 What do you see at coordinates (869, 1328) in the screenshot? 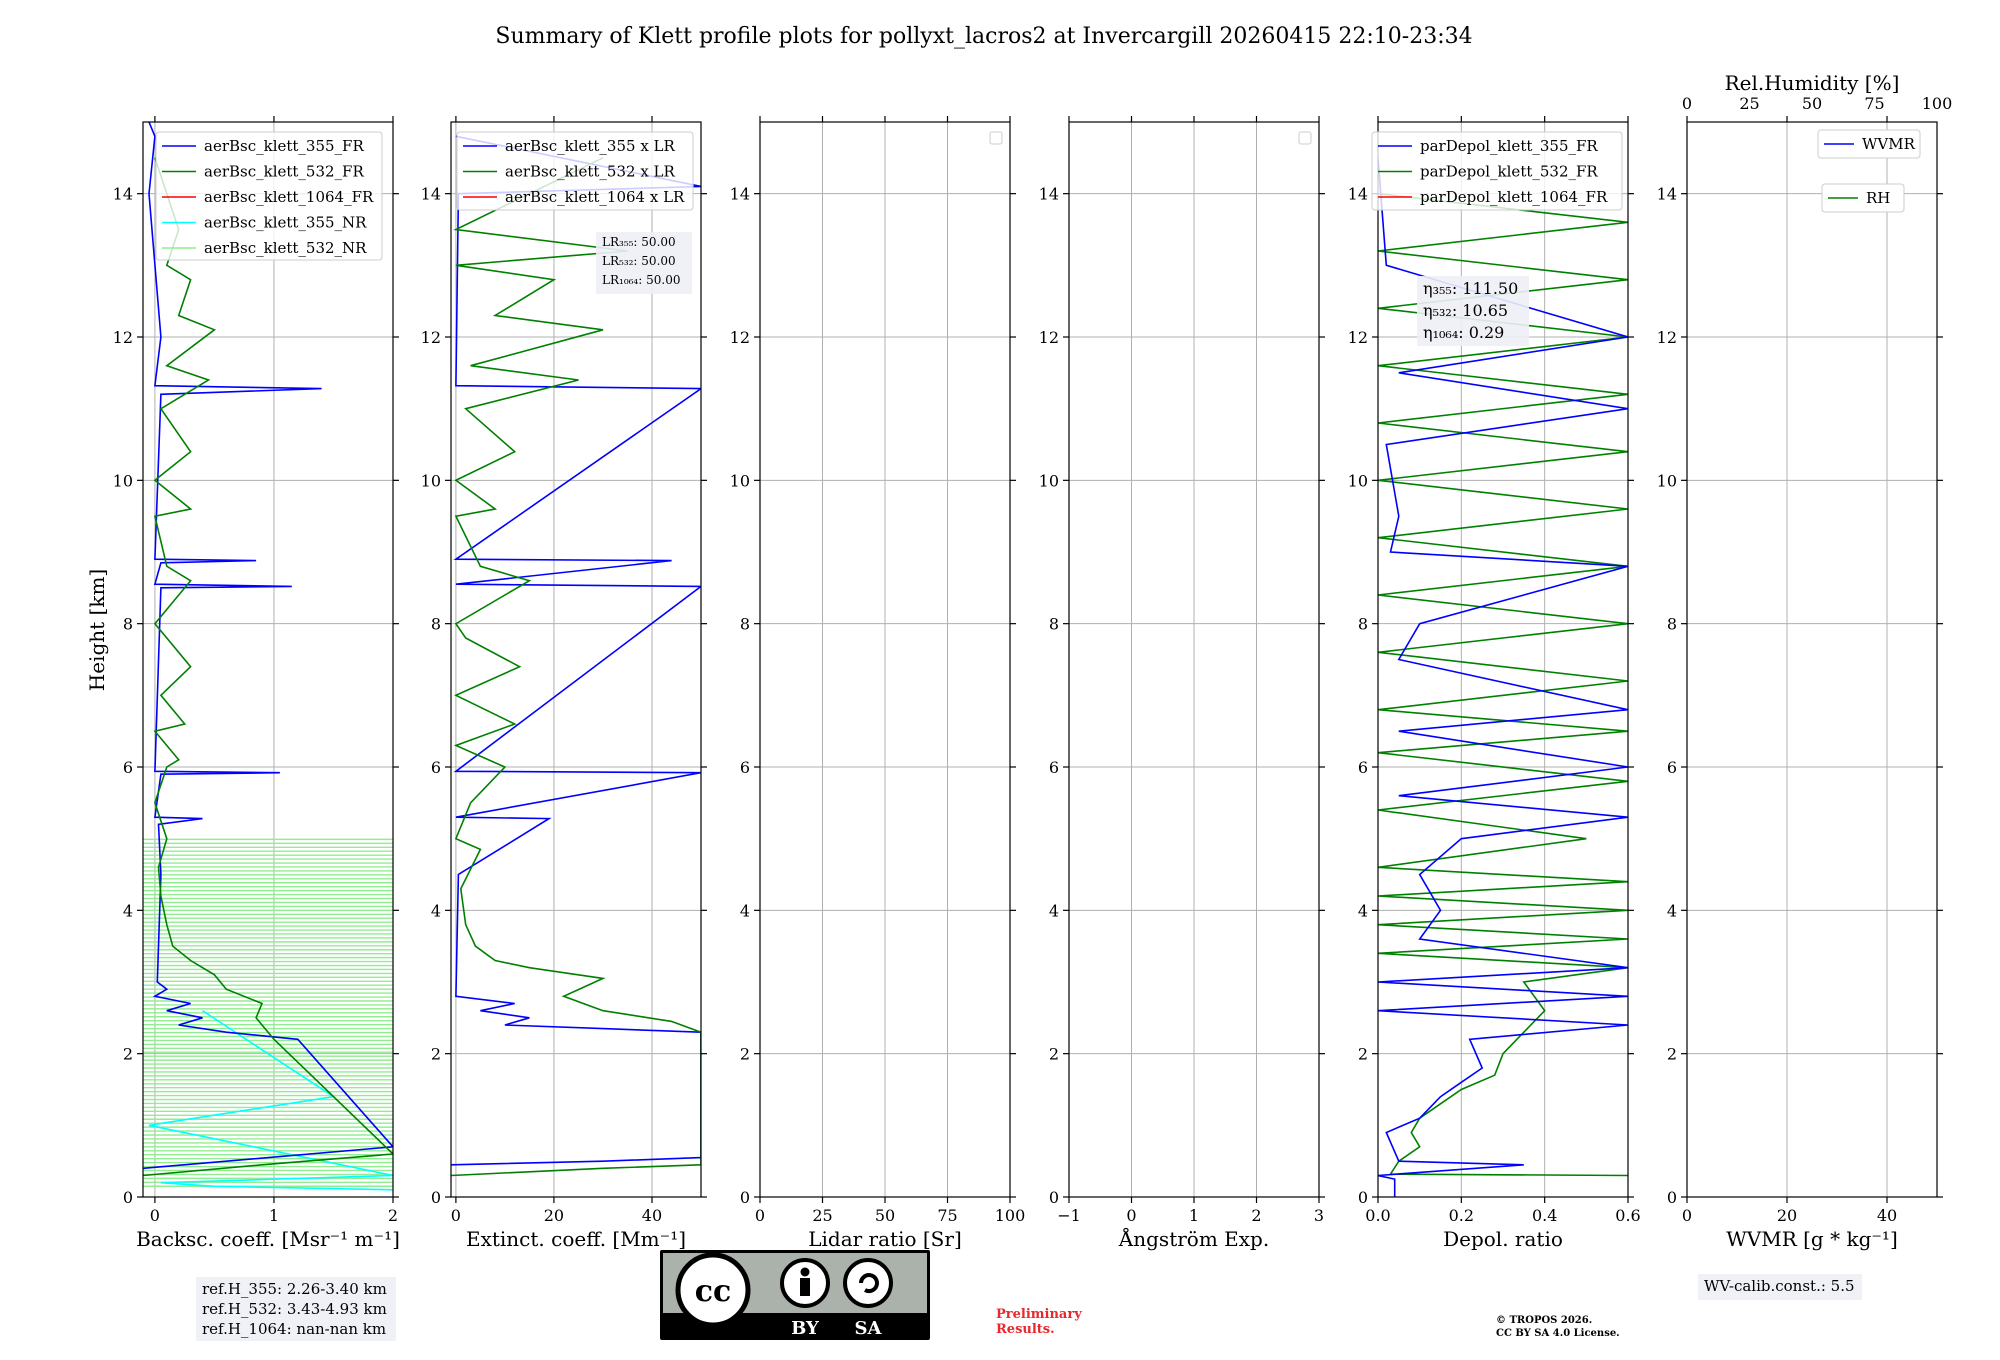
I see `svg-text: SA` at bounding box center [869, 1328].